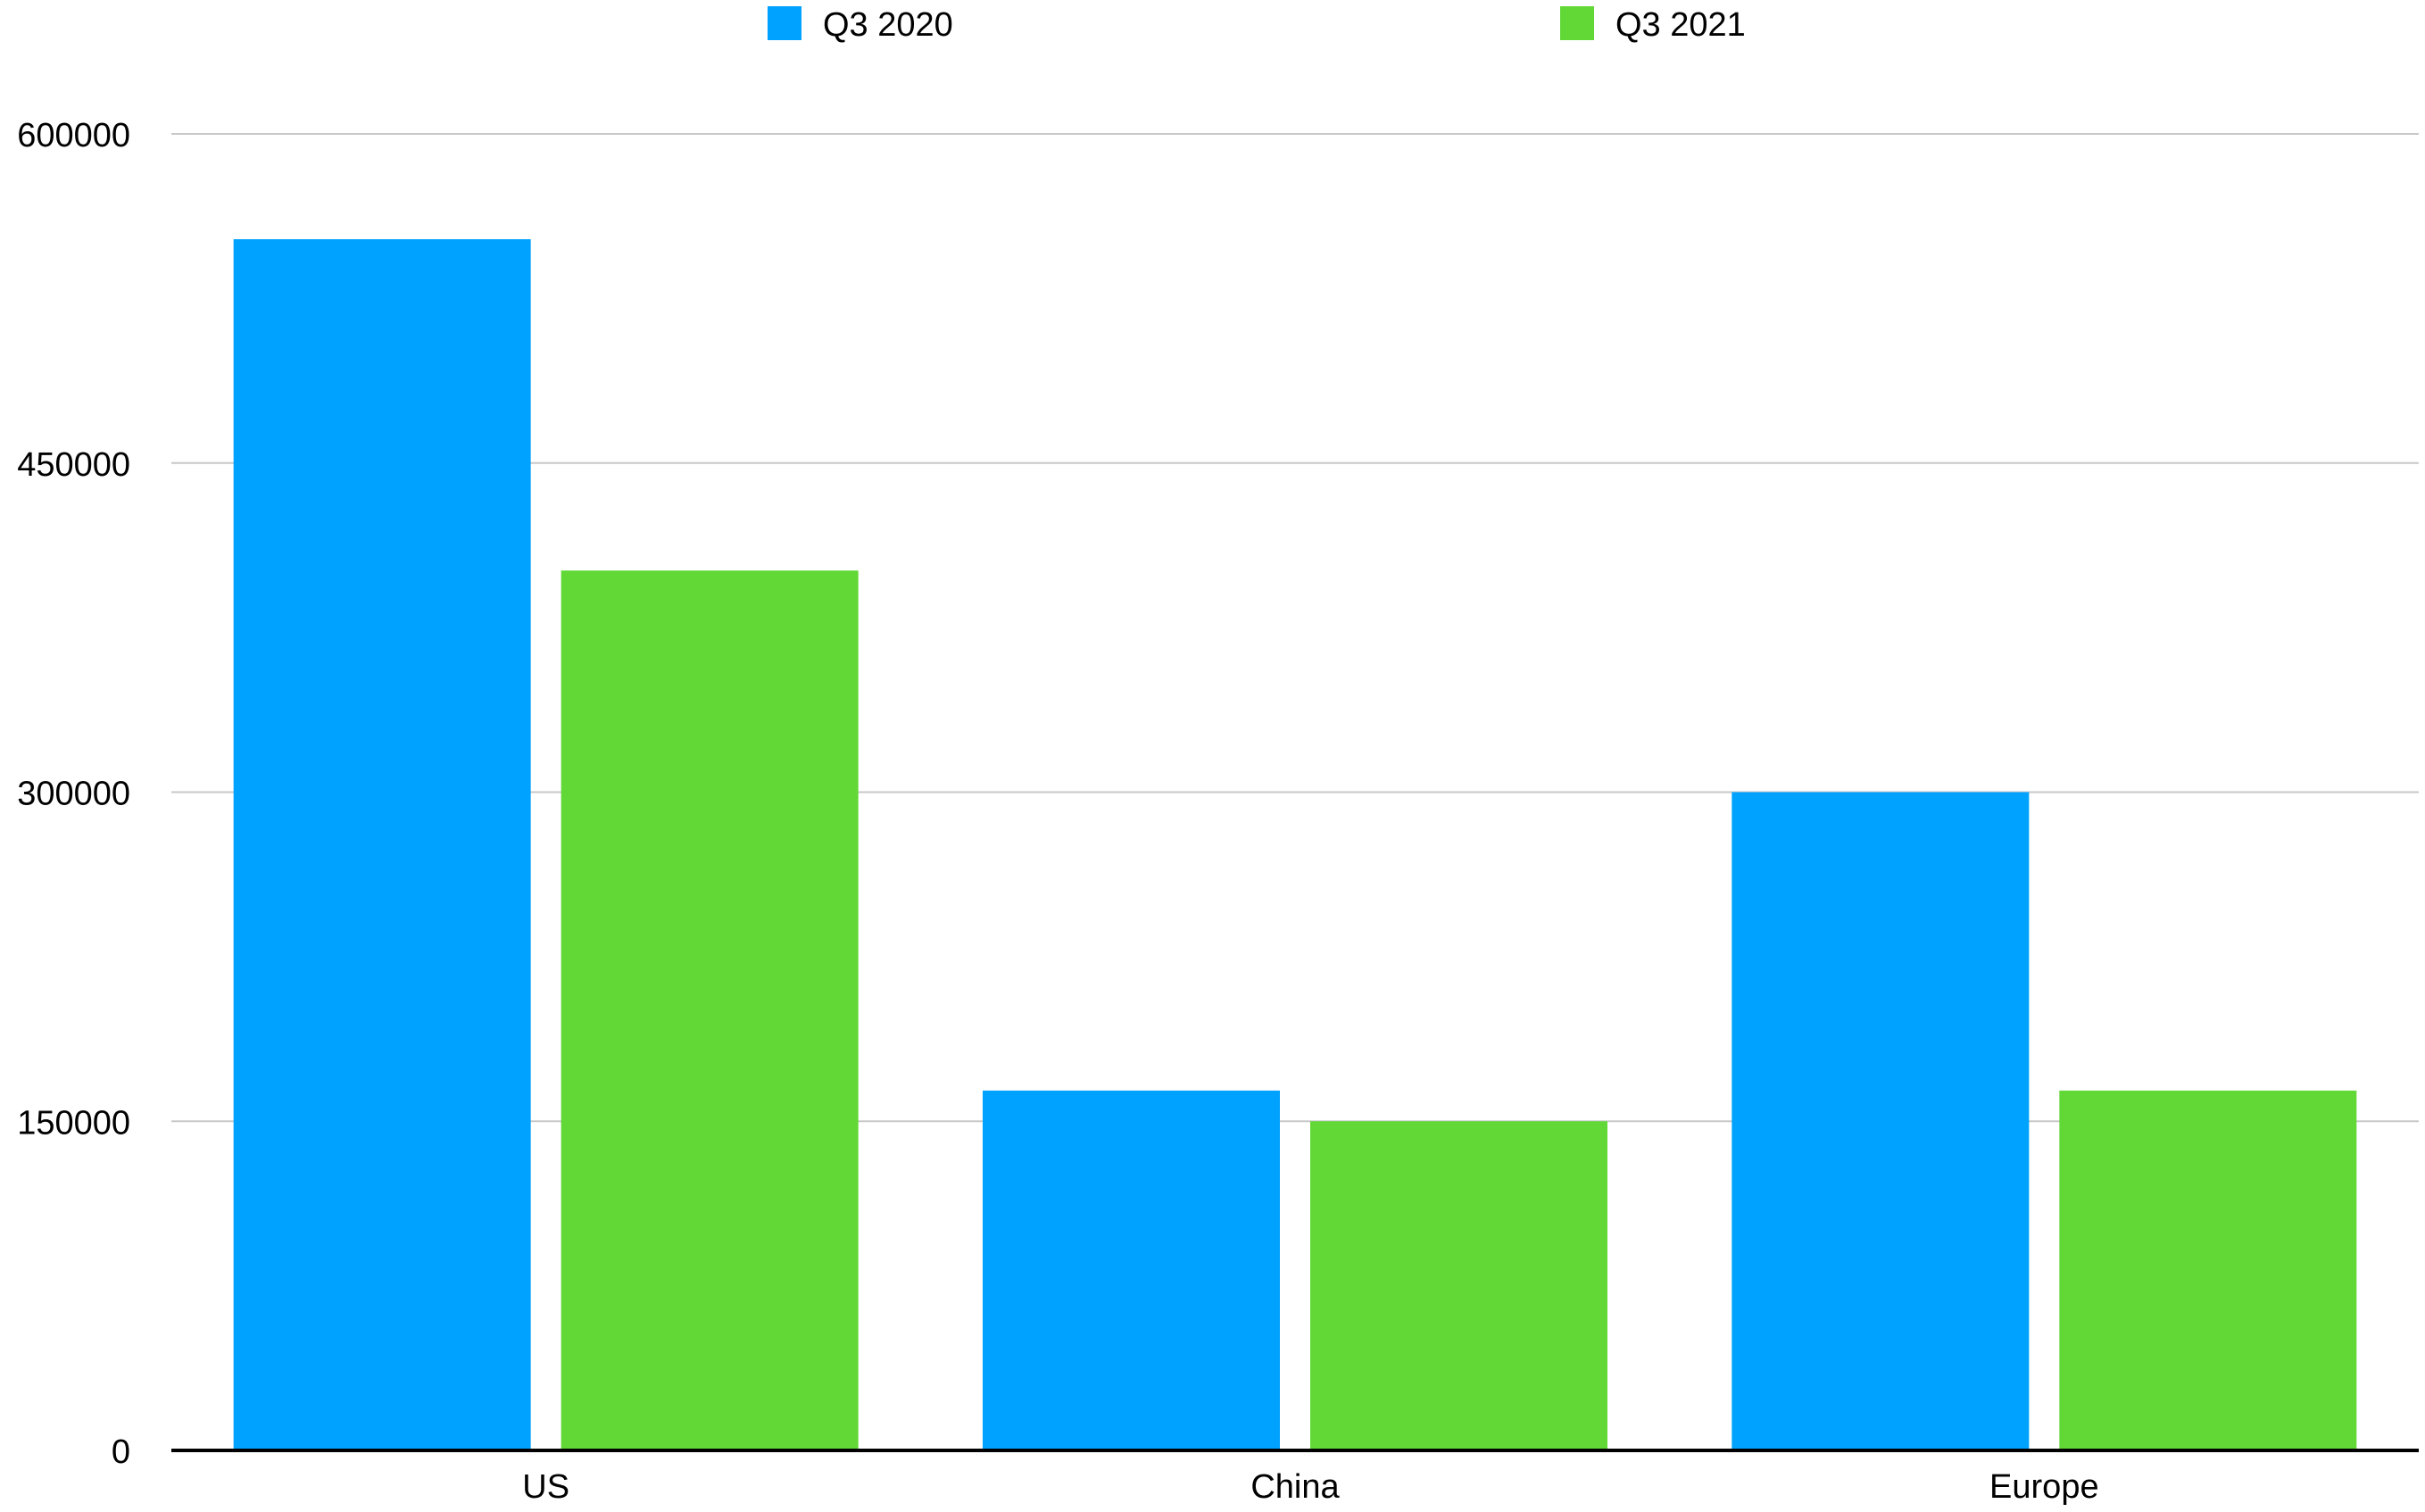 This screenshot has height=1512, width=2425. I want to click on legend-swatch-q3-2020, so click(784, 23).